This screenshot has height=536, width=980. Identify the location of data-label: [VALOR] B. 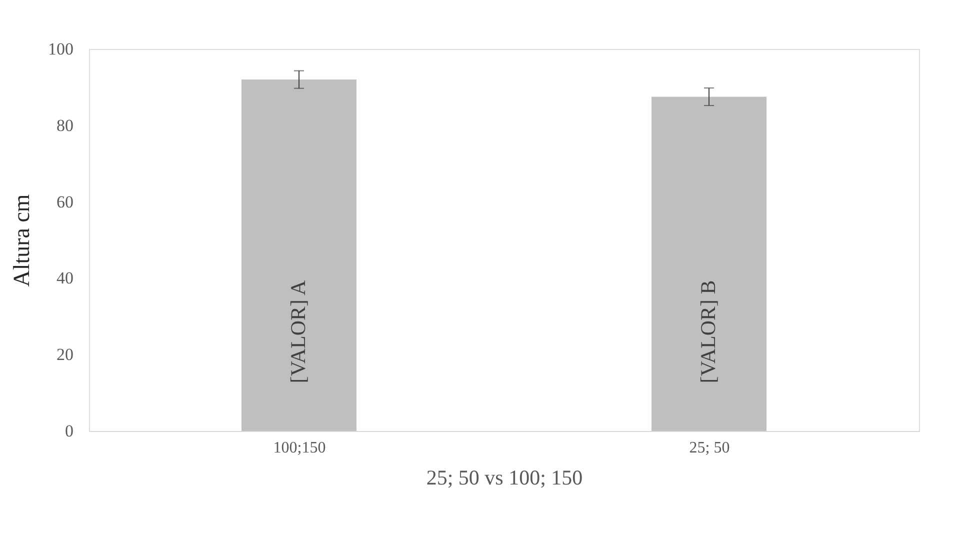
(708, 332).